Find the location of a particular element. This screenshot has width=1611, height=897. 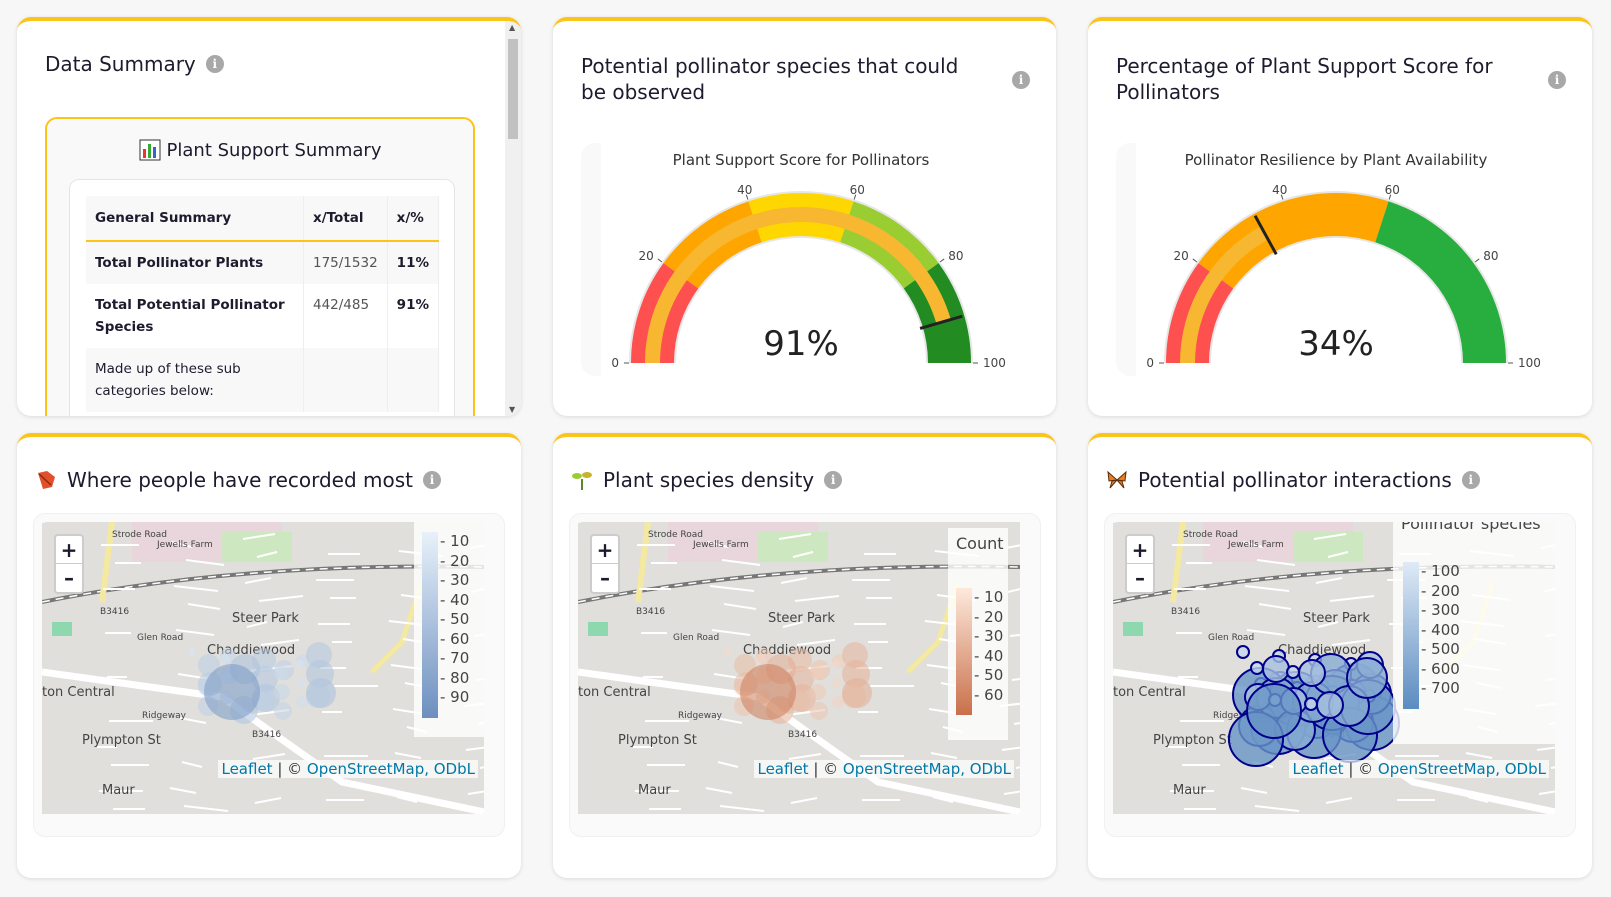

zoom-control: + – is located at coordinates (605, 564).